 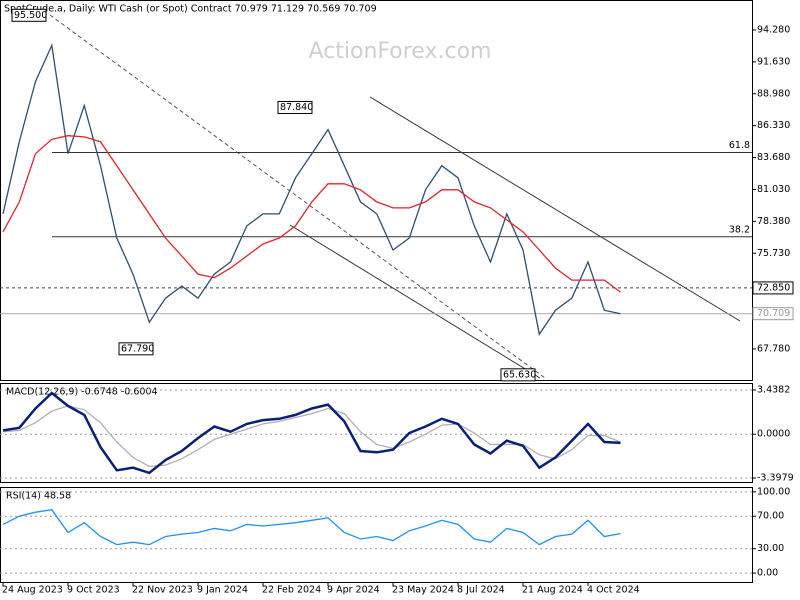 I want to click on y-tick-label: 86.330, so click(x=773, y=125).